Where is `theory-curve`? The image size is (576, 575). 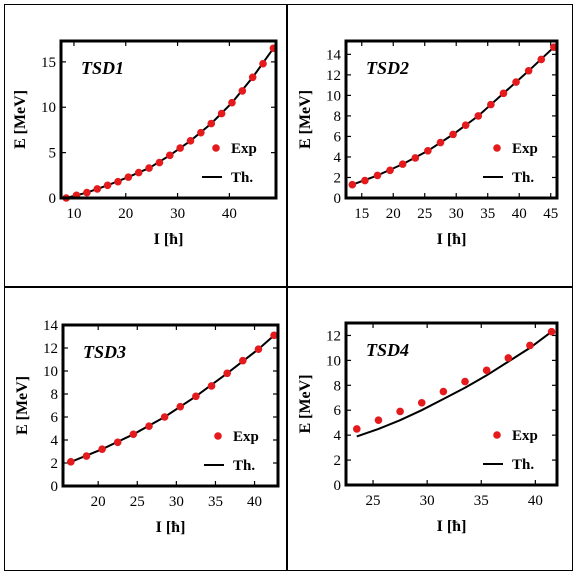 theory-curve is located at coordinates (454, 384).